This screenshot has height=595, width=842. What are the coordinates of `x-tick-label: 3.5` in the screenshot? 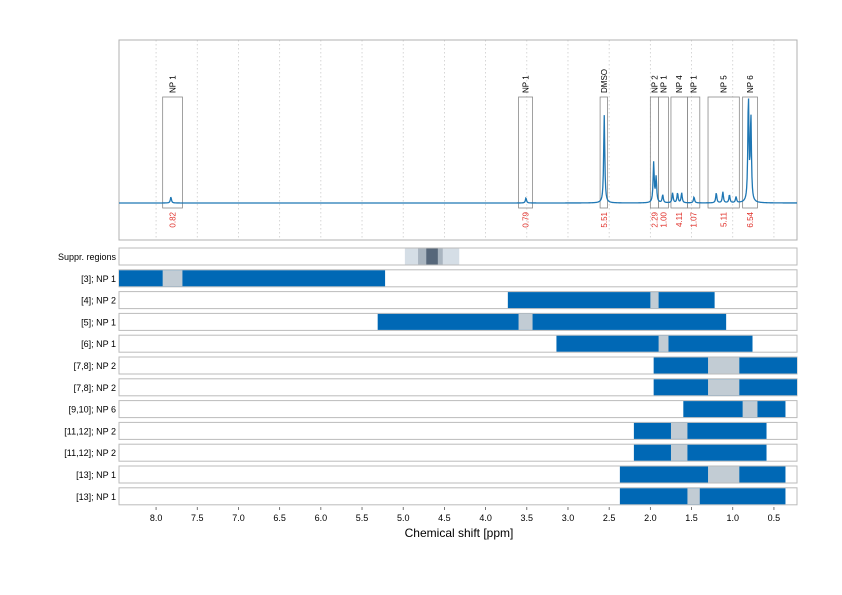 It's located at (527, 518).